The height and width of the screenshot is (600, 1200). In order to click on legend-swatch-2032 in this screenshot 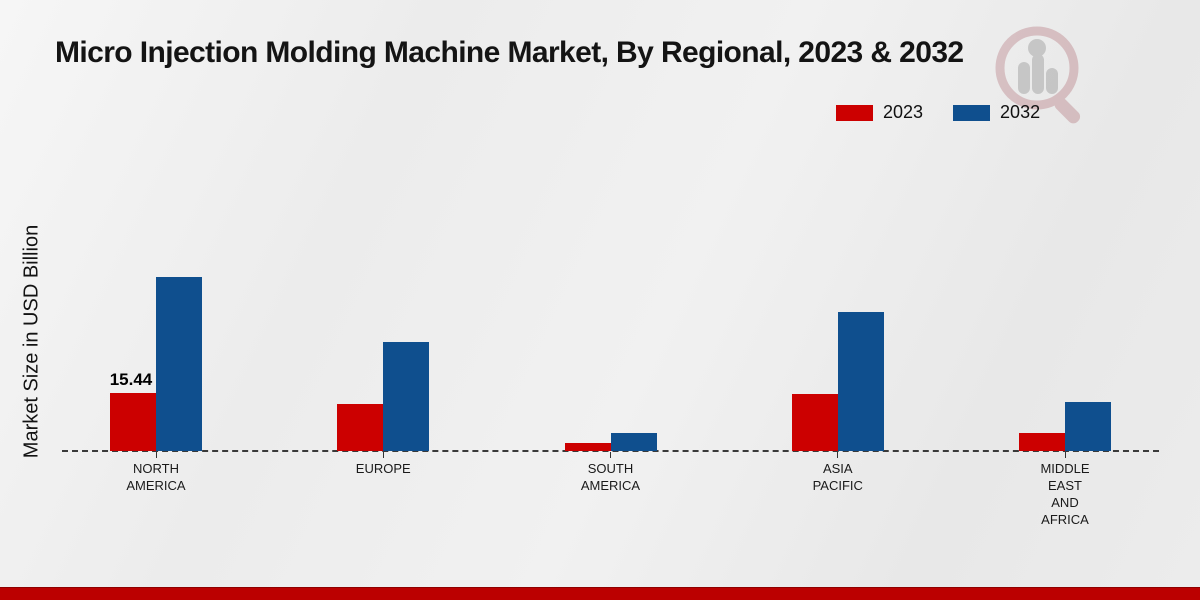, I will do `click(972, 112)`.